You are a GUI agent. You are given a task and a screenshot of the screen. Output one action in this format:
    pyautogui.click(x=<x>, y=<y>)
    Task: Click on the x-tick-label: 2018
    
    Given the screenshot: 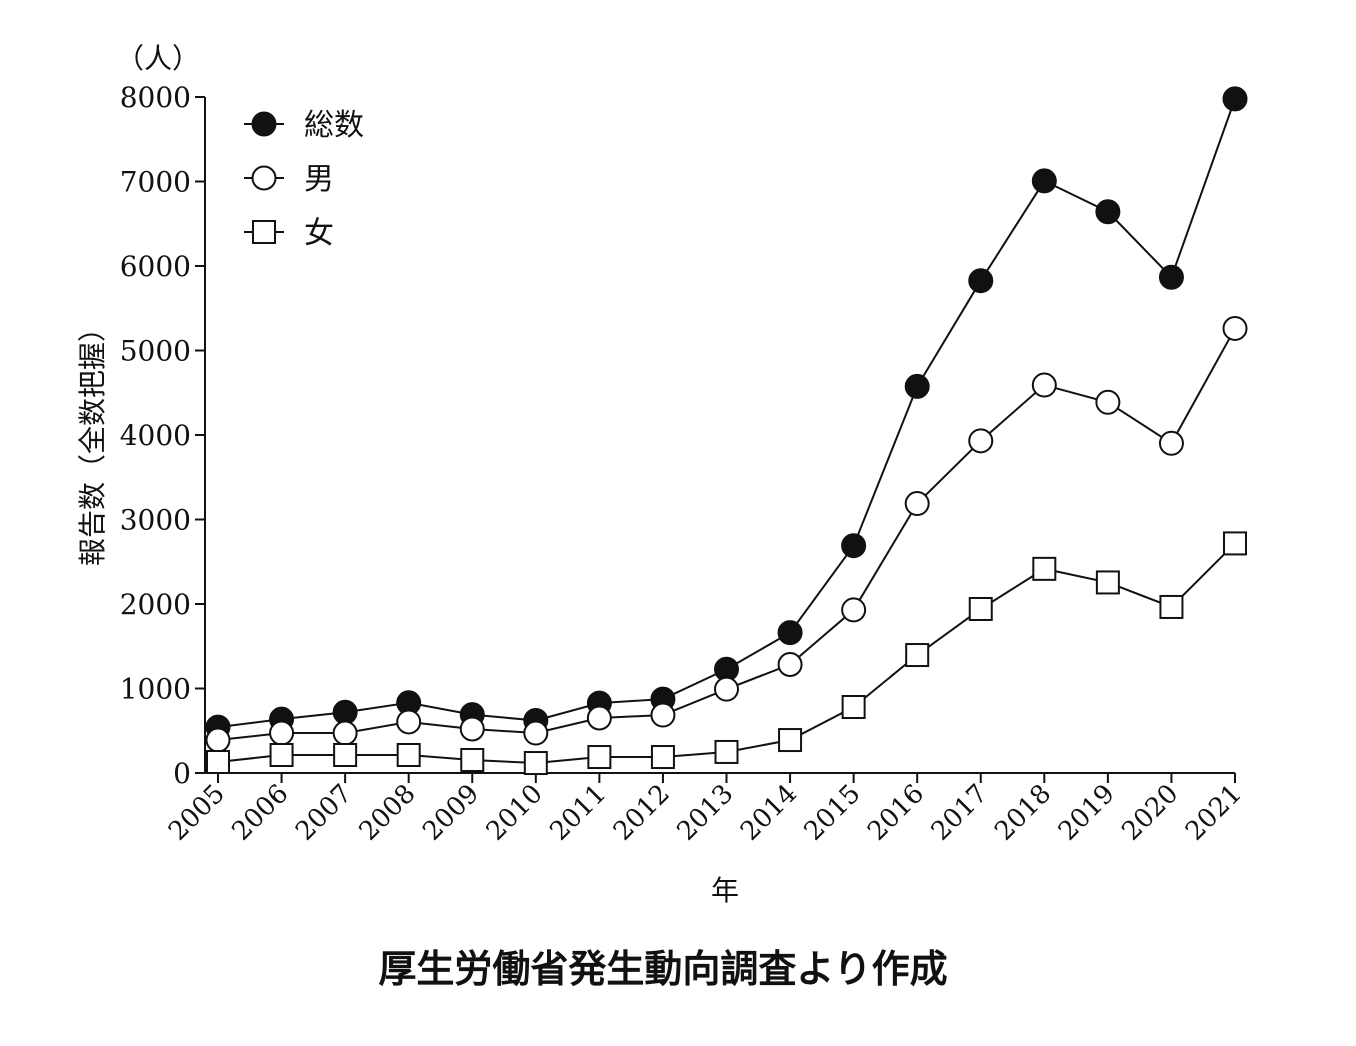 What is the action you would take?
    pyautogui.click(x=1023, y=813)
    